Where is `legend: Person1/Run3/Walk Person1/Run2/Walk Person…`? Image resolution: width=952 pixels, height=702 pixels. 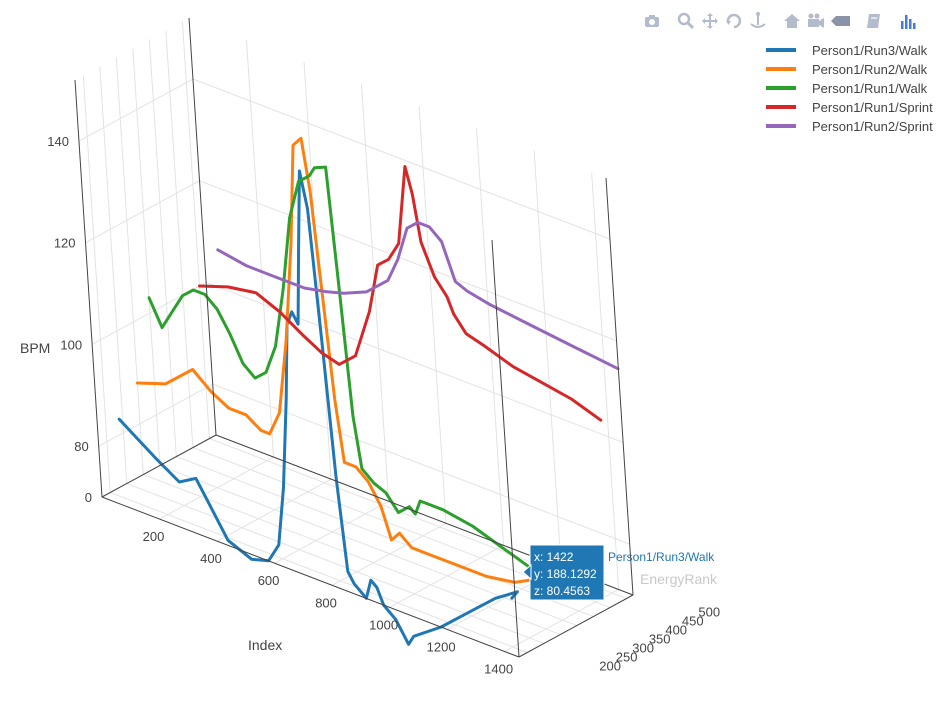 legend: Person1/Run3/Walk Person1/Run2/Walk Person… is located at coordinates (849, 88).